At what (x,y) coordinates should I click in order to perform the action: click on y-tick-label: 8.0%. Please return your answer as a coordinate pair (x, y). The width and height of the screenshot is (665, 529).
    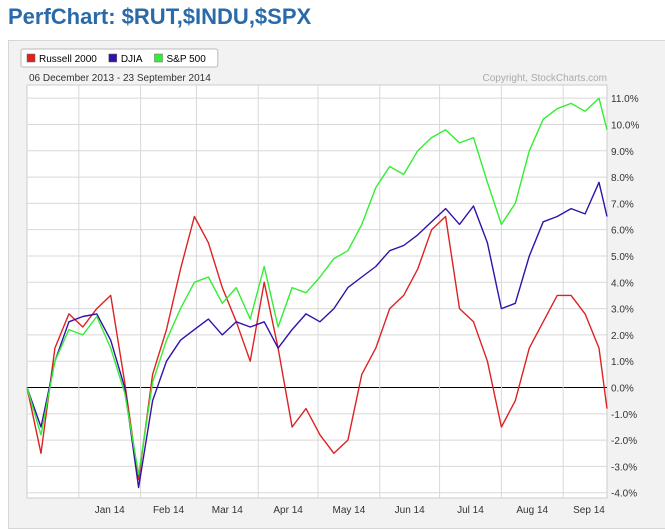
    Looking at the image, I should click on (622, 178).